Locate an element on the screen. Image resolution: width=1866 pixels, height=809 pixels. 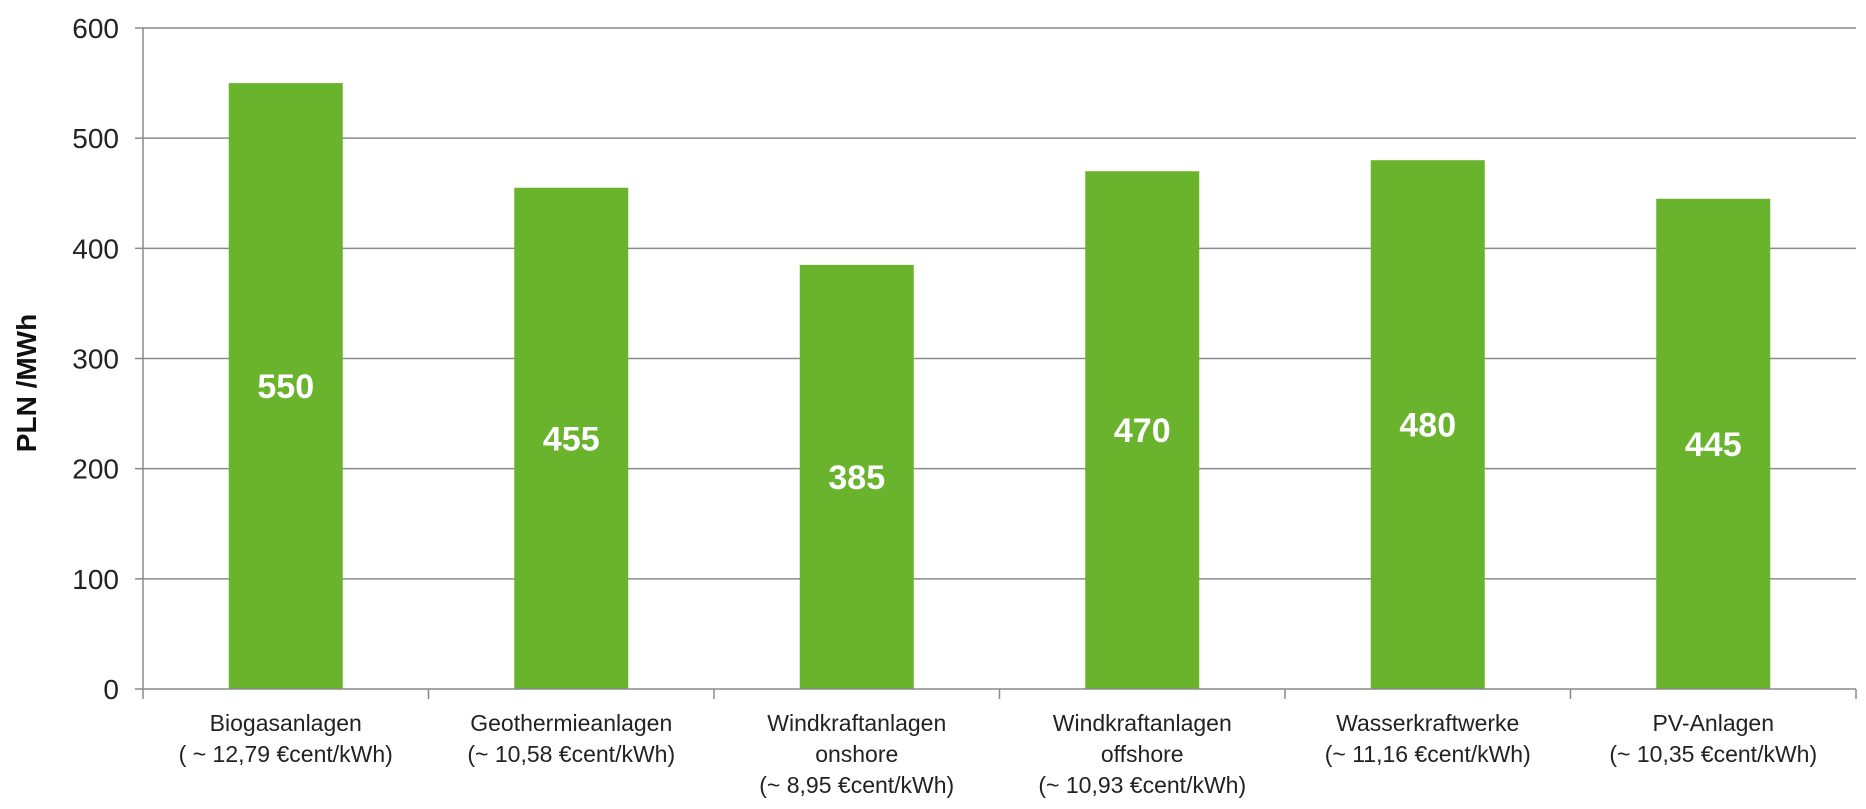
y-axis-title: PLN /MWh is located at coordinates (26, 383).